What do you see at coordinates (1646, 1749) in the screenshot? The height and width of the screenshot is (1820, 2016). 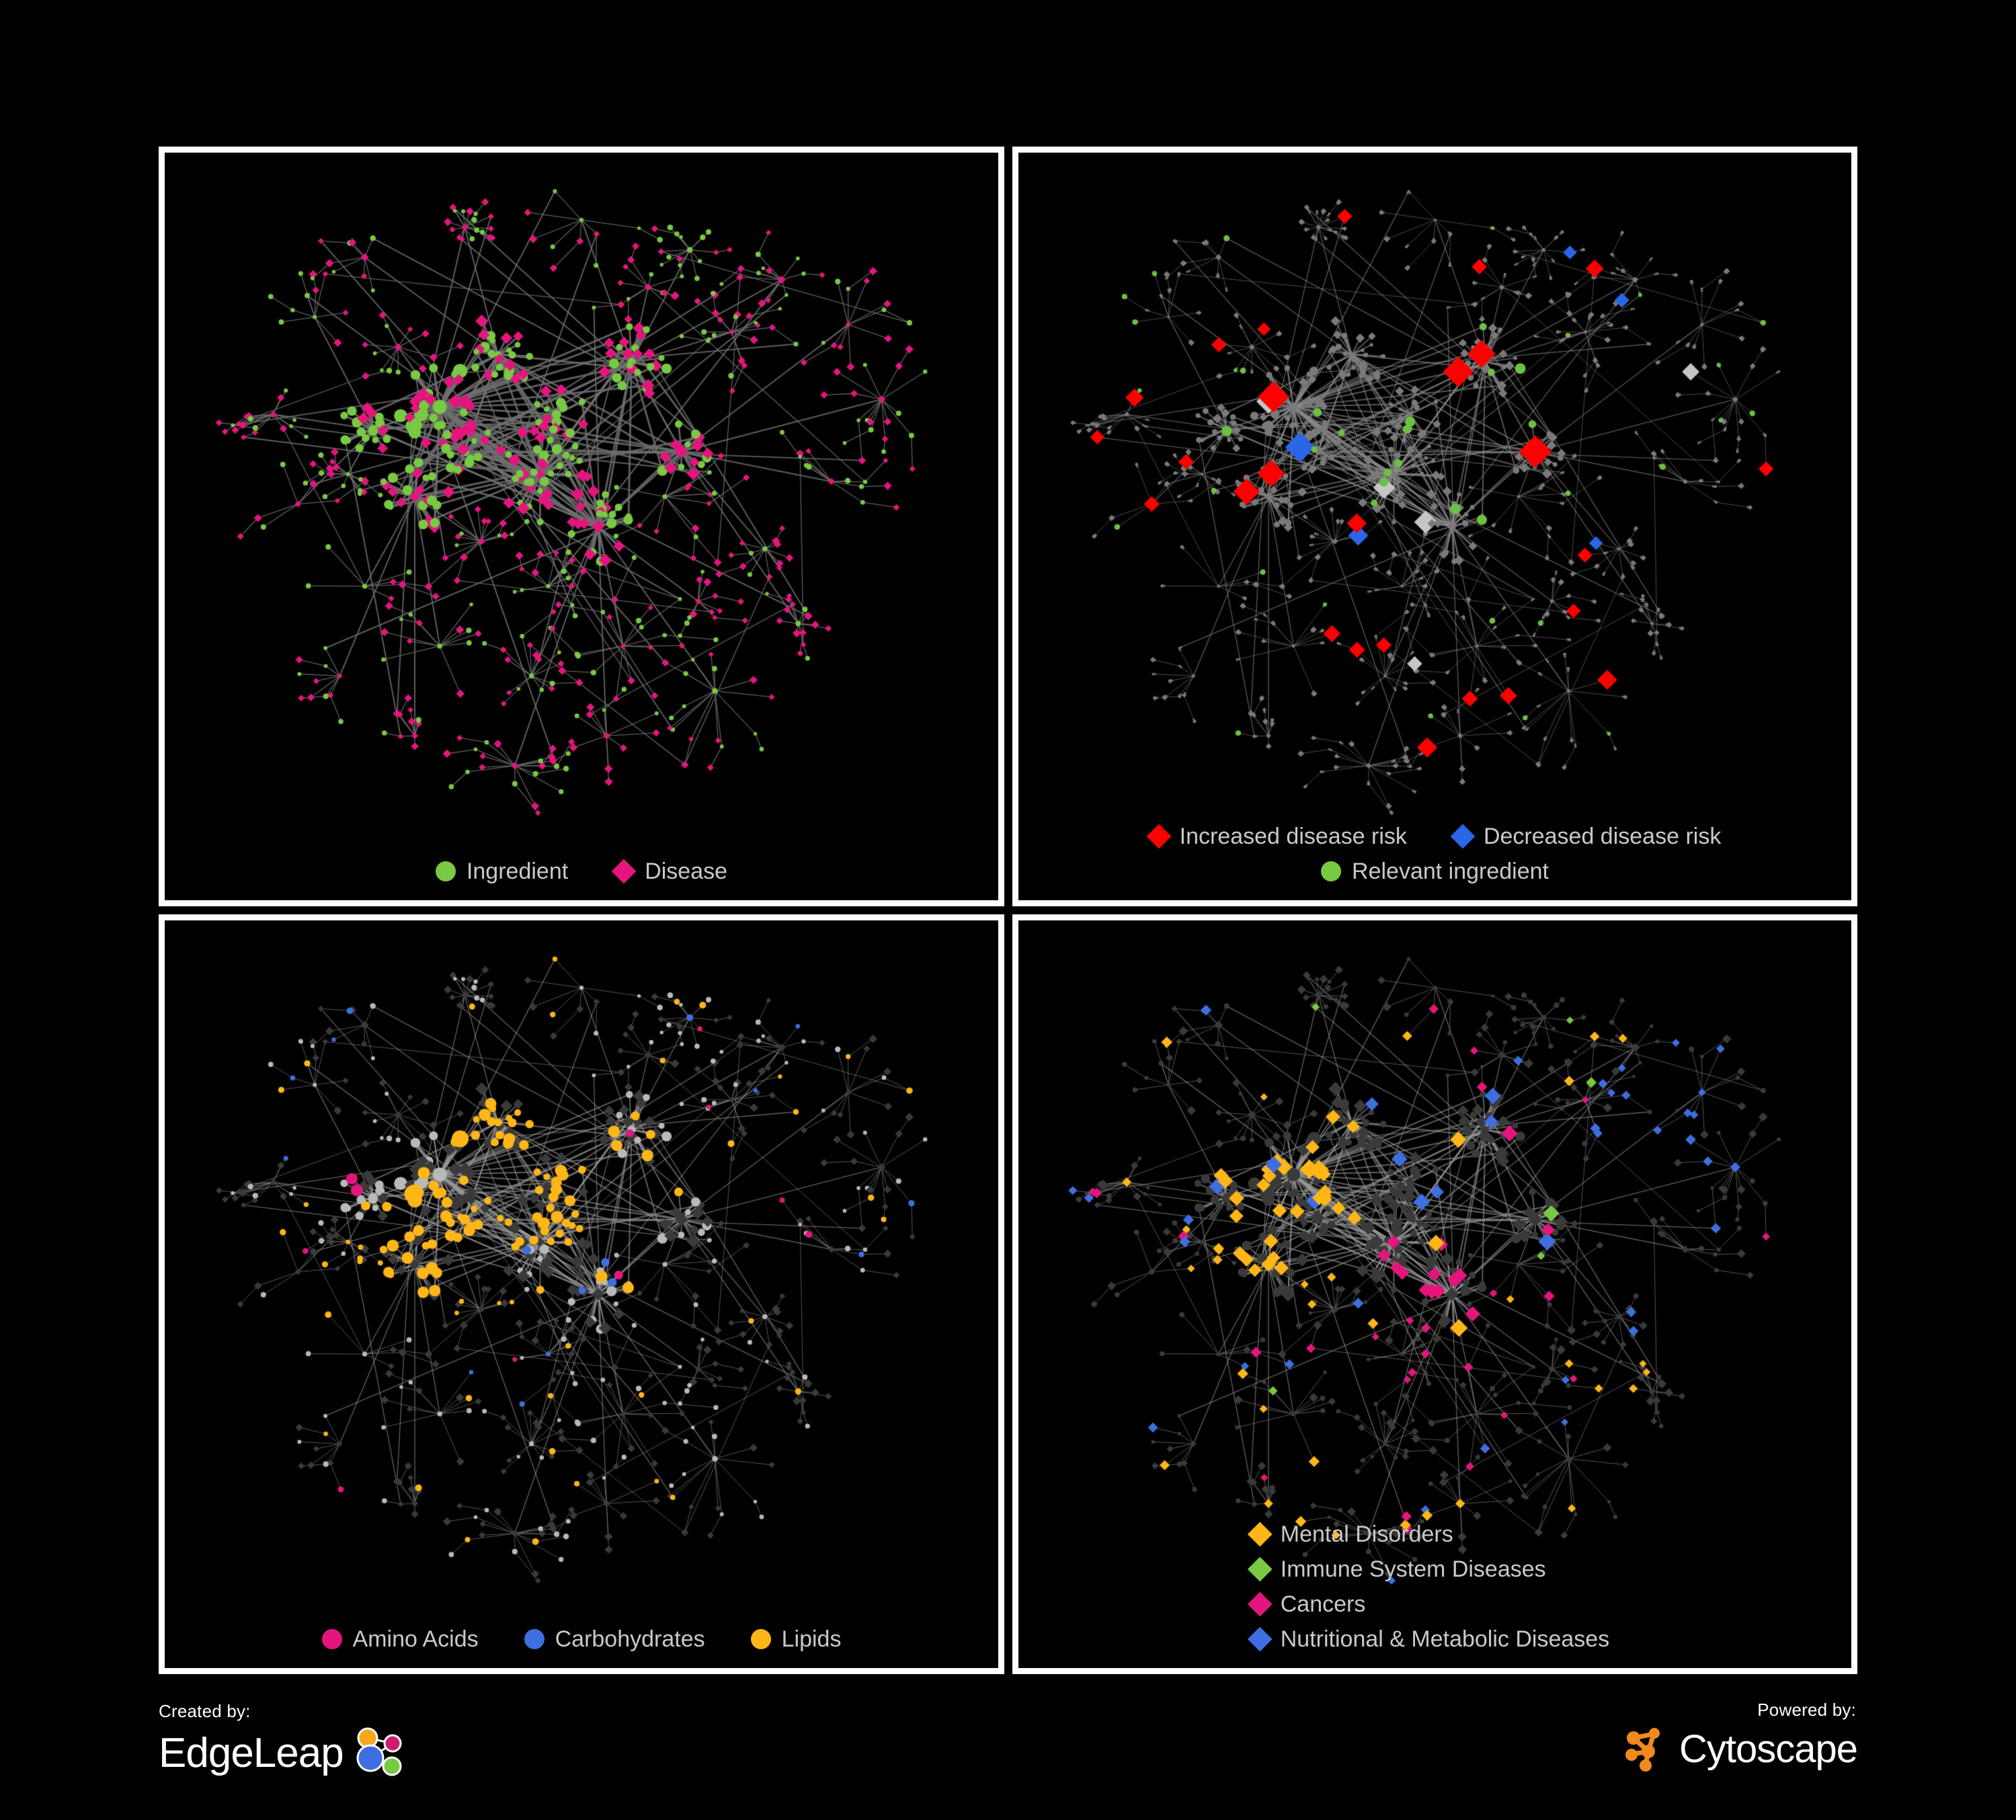 I see `cytoscape-icon` at bounding box center [1646, 1749].